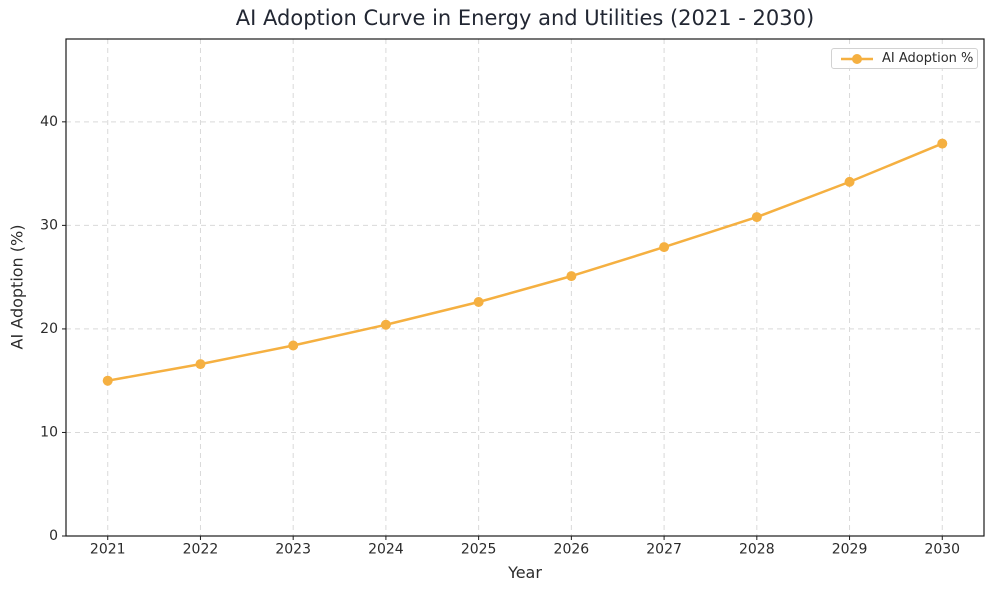 This screenshot has width=1000, height=600. What do you see at coordinates (49, 329) in the screenshot?
I see `y-tick-label: 20` at bounding box center [49, 329].